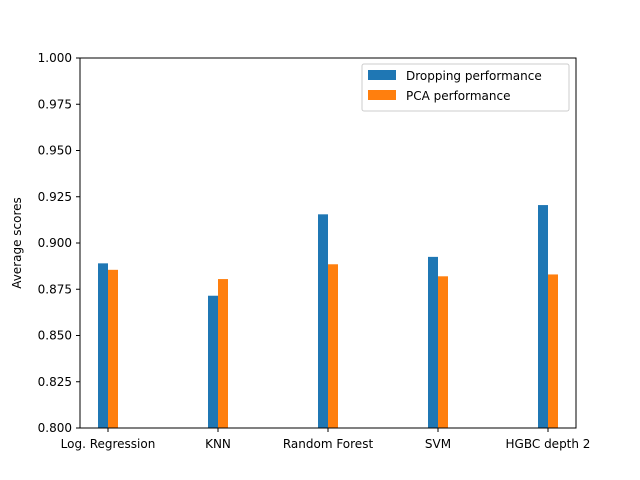 The height and width of the screenshot is (480, 640). Describe the element at coordinates (108, 444) in the screenshot. I see `x-tick-label: Log. Regression` at that location.